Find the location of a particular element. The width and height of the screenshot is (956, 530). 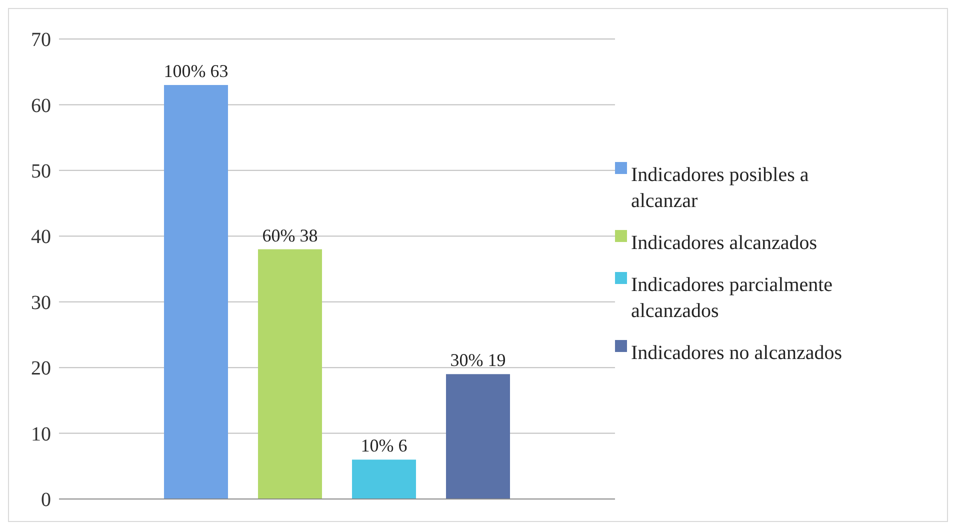

y-tick-label: 20 is located at coordinates (41, 369).